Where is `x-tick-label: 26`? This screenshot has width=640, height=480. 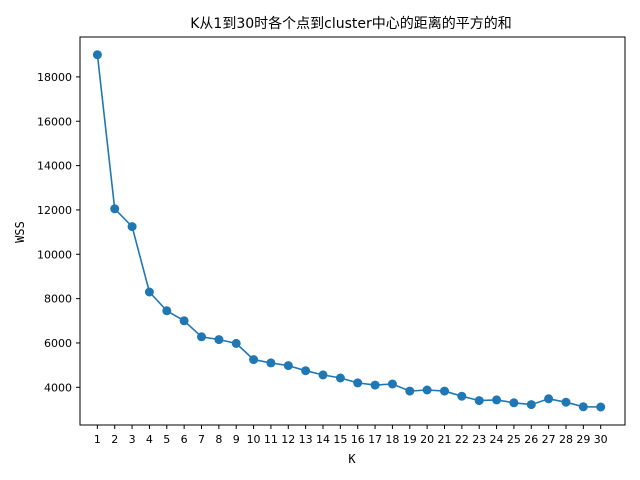
x-tick-label: 26 is located at coordinates (531, 439).